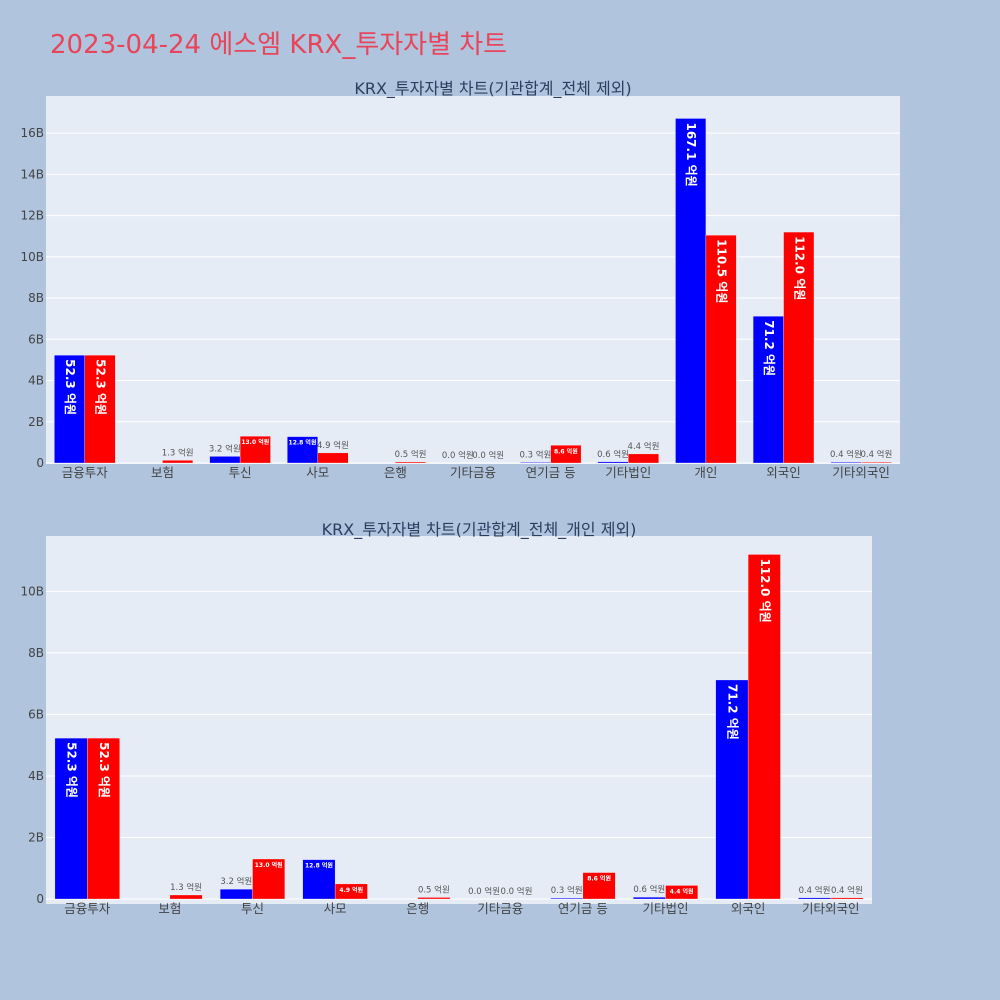 This screenshot has width=1000, height=1000. What do you see at coordinates (705, 472) in the screenshot?
I see `x-tick-label: 개인` at bounding box center [705, 472].